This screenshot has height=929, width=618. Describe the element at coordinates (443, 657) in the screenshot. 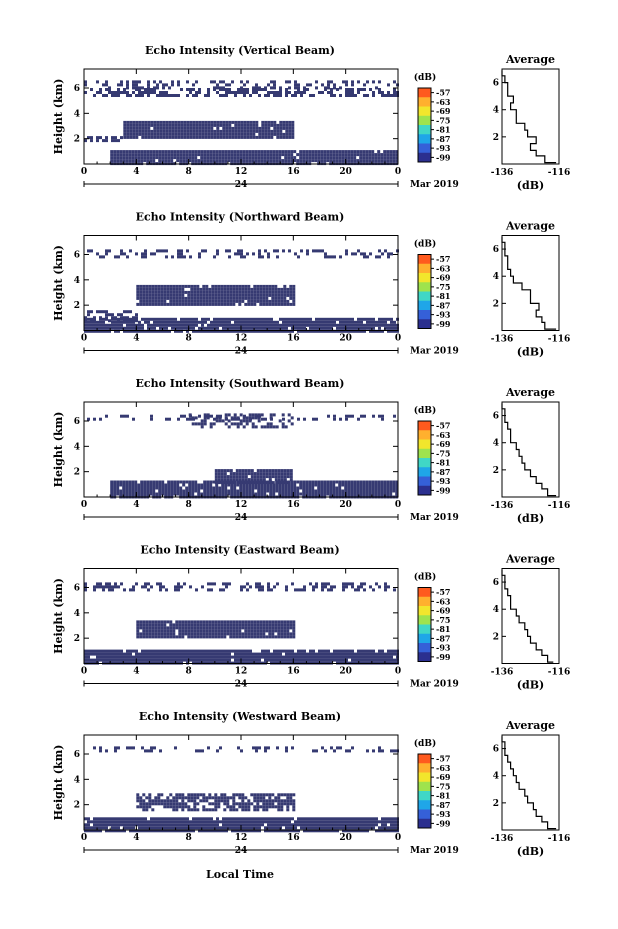

I see `colorbar-tick-label: -99` at that location.